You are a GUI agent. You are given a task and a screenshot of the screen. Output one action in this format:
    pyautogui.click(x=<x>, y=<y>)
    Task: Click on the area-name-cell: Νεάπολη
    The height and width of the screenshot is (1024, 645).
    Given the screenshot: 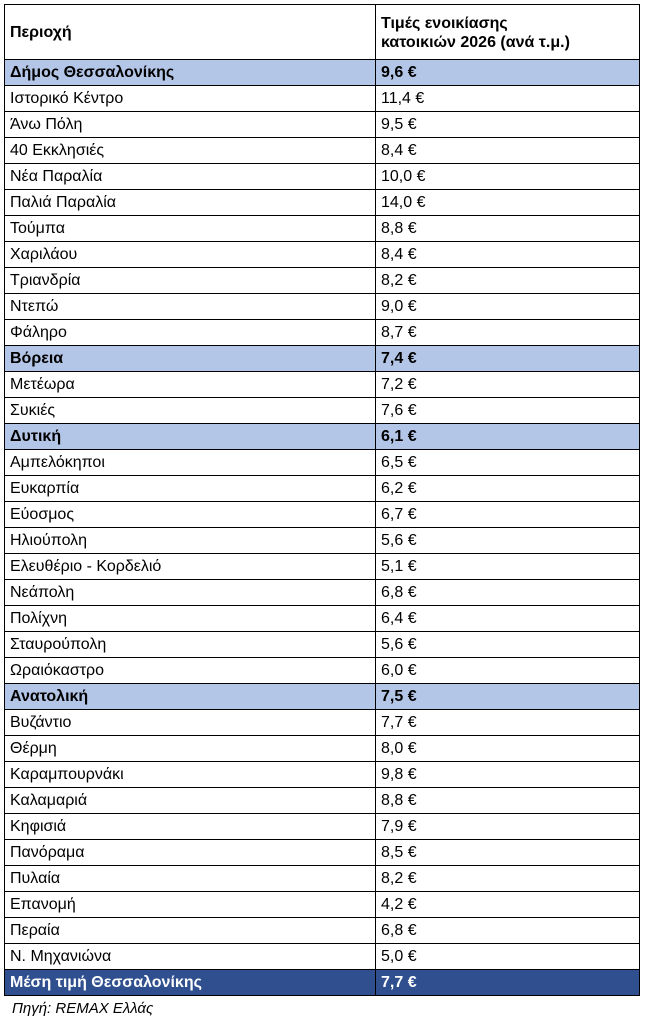 What is the action you would take?
    pyautogui.click(x=190, y=592)
    